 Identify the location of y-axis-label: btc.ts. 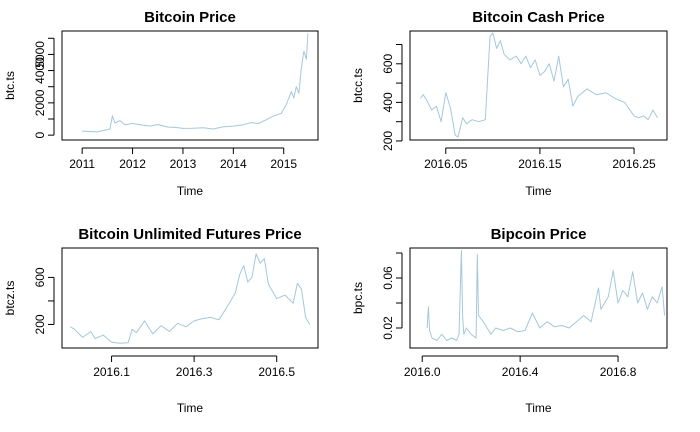
(10, 85).